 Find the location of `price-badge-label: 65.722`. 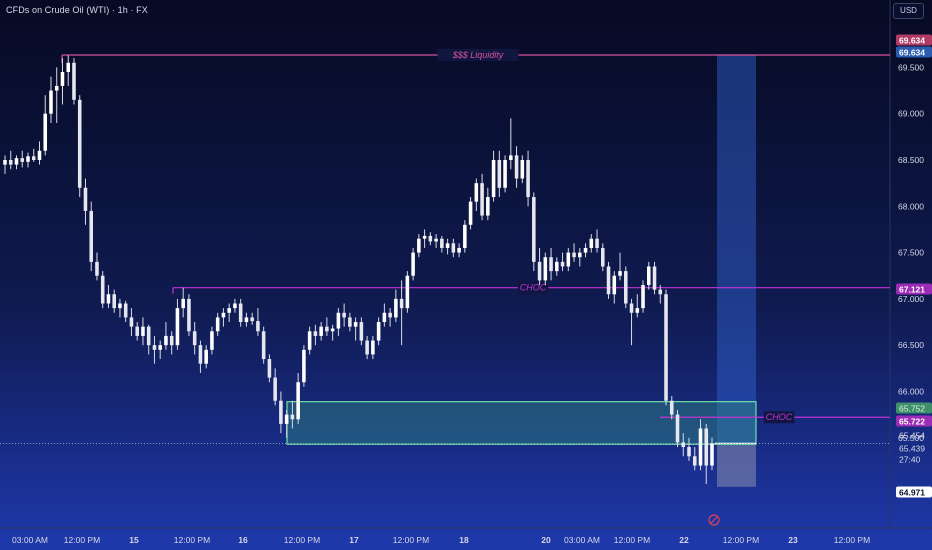

price-badge-label: 65.722 is located at coordinates (912, 422).